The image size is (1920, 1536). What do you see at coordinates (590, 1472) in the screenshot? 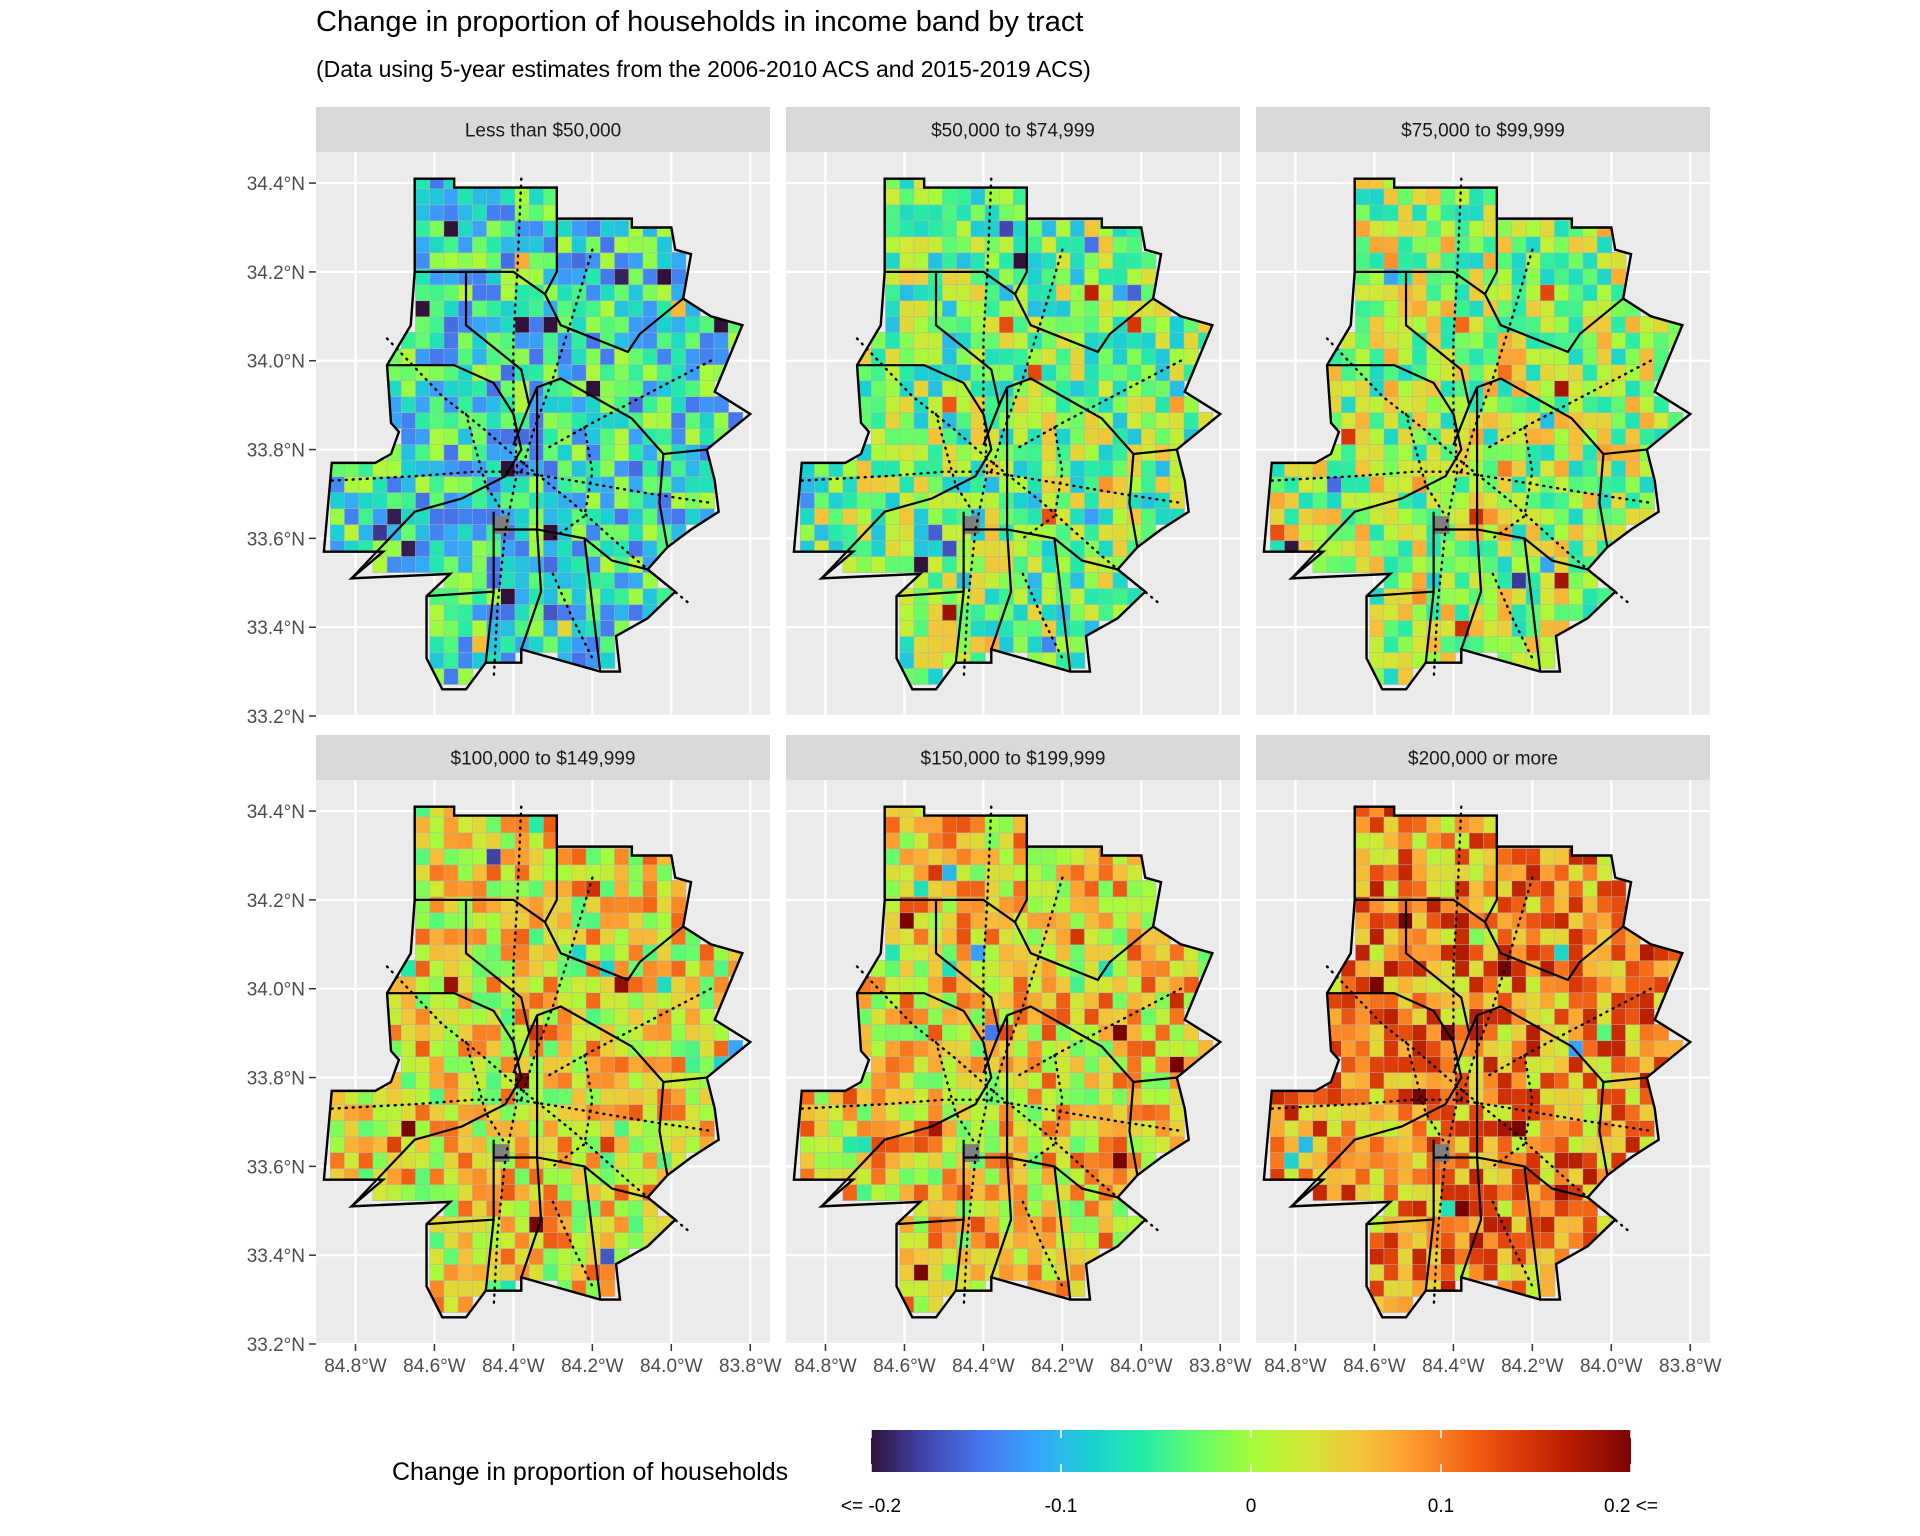
I see `legend-title: Change in proportion of households` at bounding box center [590, 1472].